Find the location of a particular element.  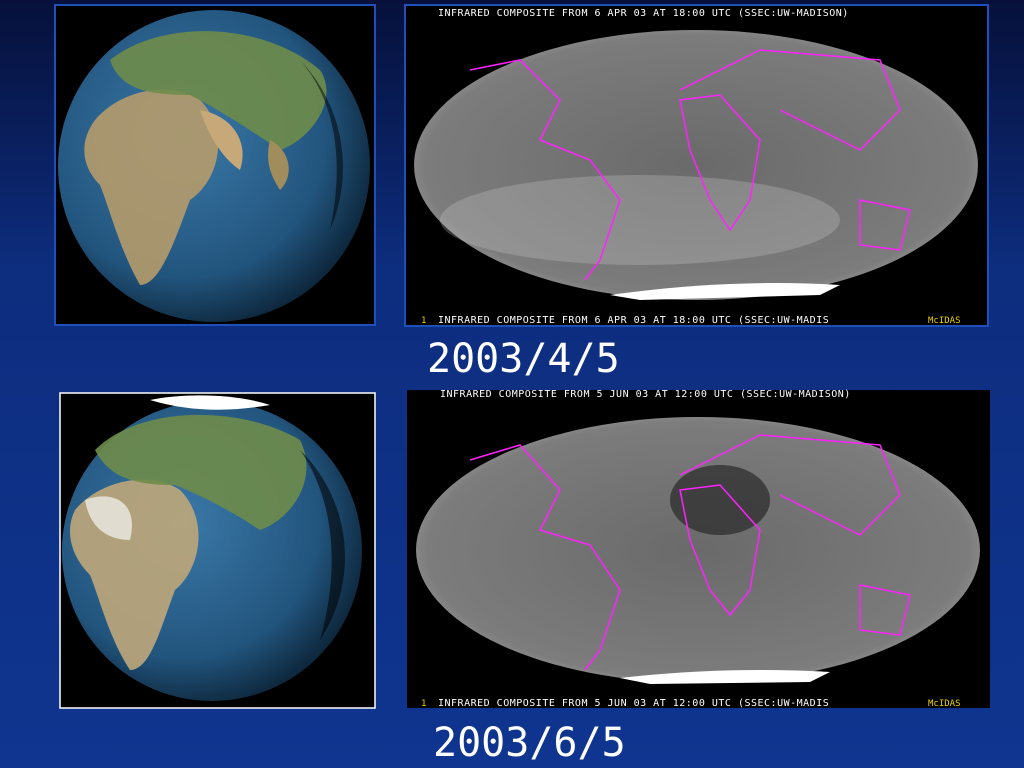

caption: 2003/4/5 is located at coordinates (523, 359).